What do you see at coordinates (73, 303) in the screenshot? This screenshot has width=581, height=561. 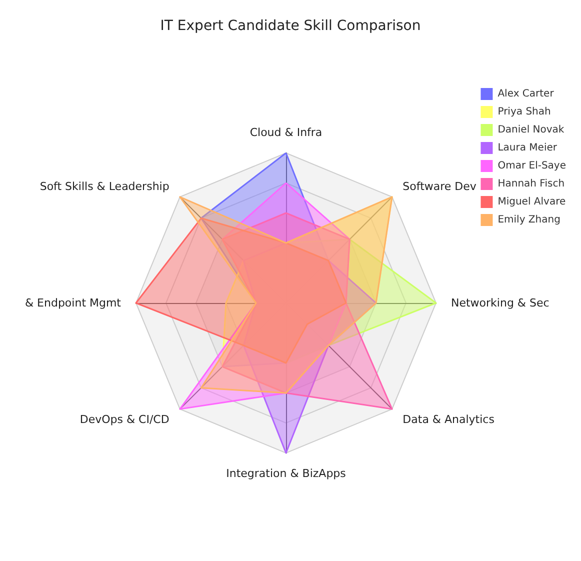 I see `spoke-label: & Endpoint Mgmt` at bounding box center [73, 303].